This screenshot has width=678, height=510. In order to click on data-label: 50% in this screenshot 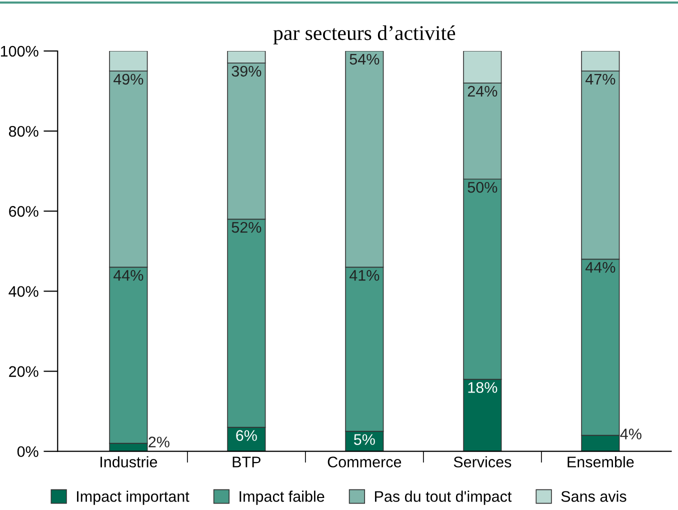, I will do `click(483, 187)`.